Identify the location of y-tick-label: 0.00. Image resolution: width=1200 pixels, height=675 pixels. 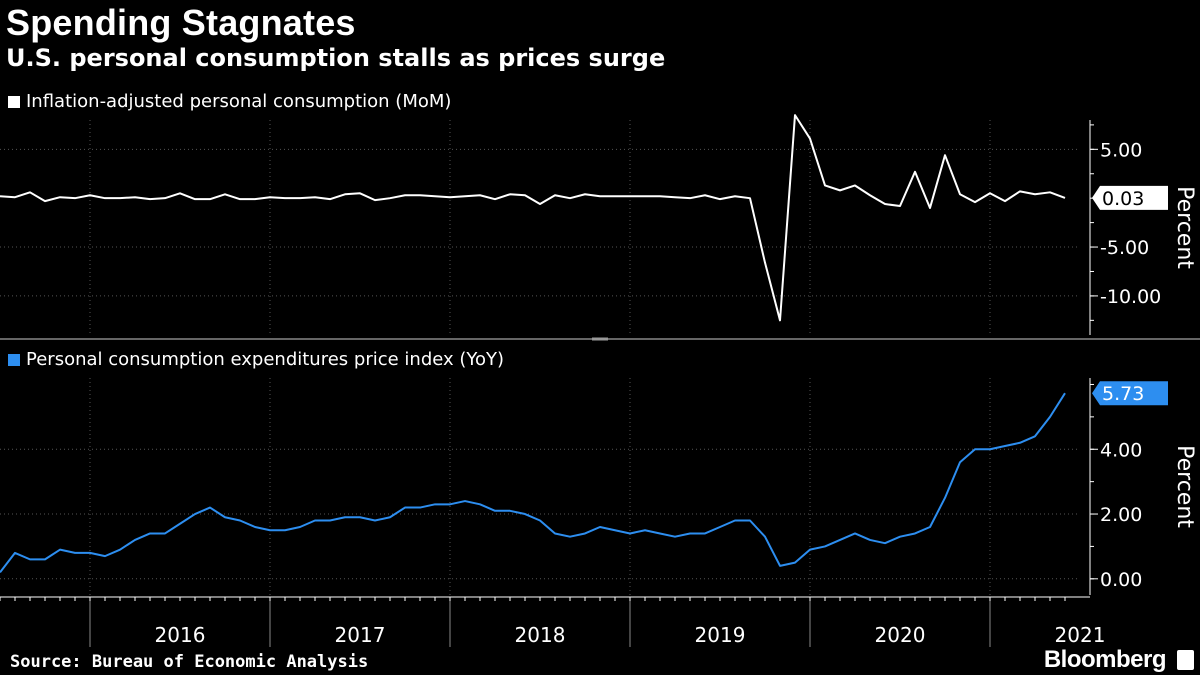
(1121, 580).